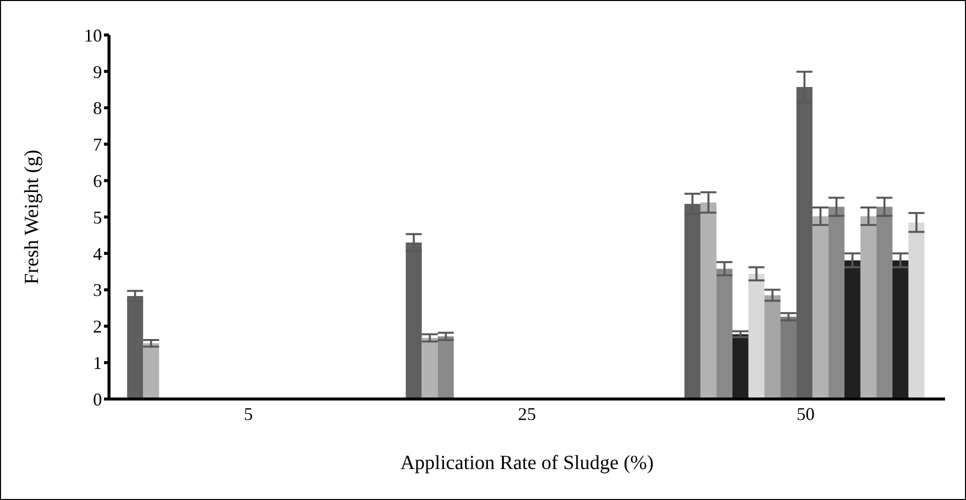 This screenshot has height=500, width=966. Describe the element at coordinates (97, 108) in the screenshot. I see `y-tick-label: 8` at that location.